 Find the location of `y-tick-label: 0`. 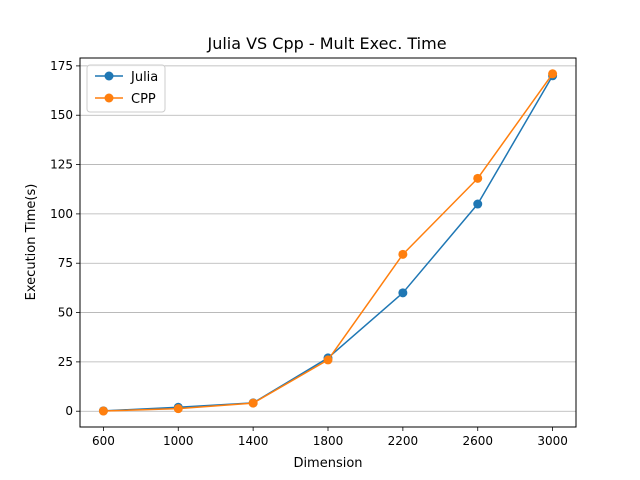

y-tick-label: 0 is located at coordinates (69, 411).